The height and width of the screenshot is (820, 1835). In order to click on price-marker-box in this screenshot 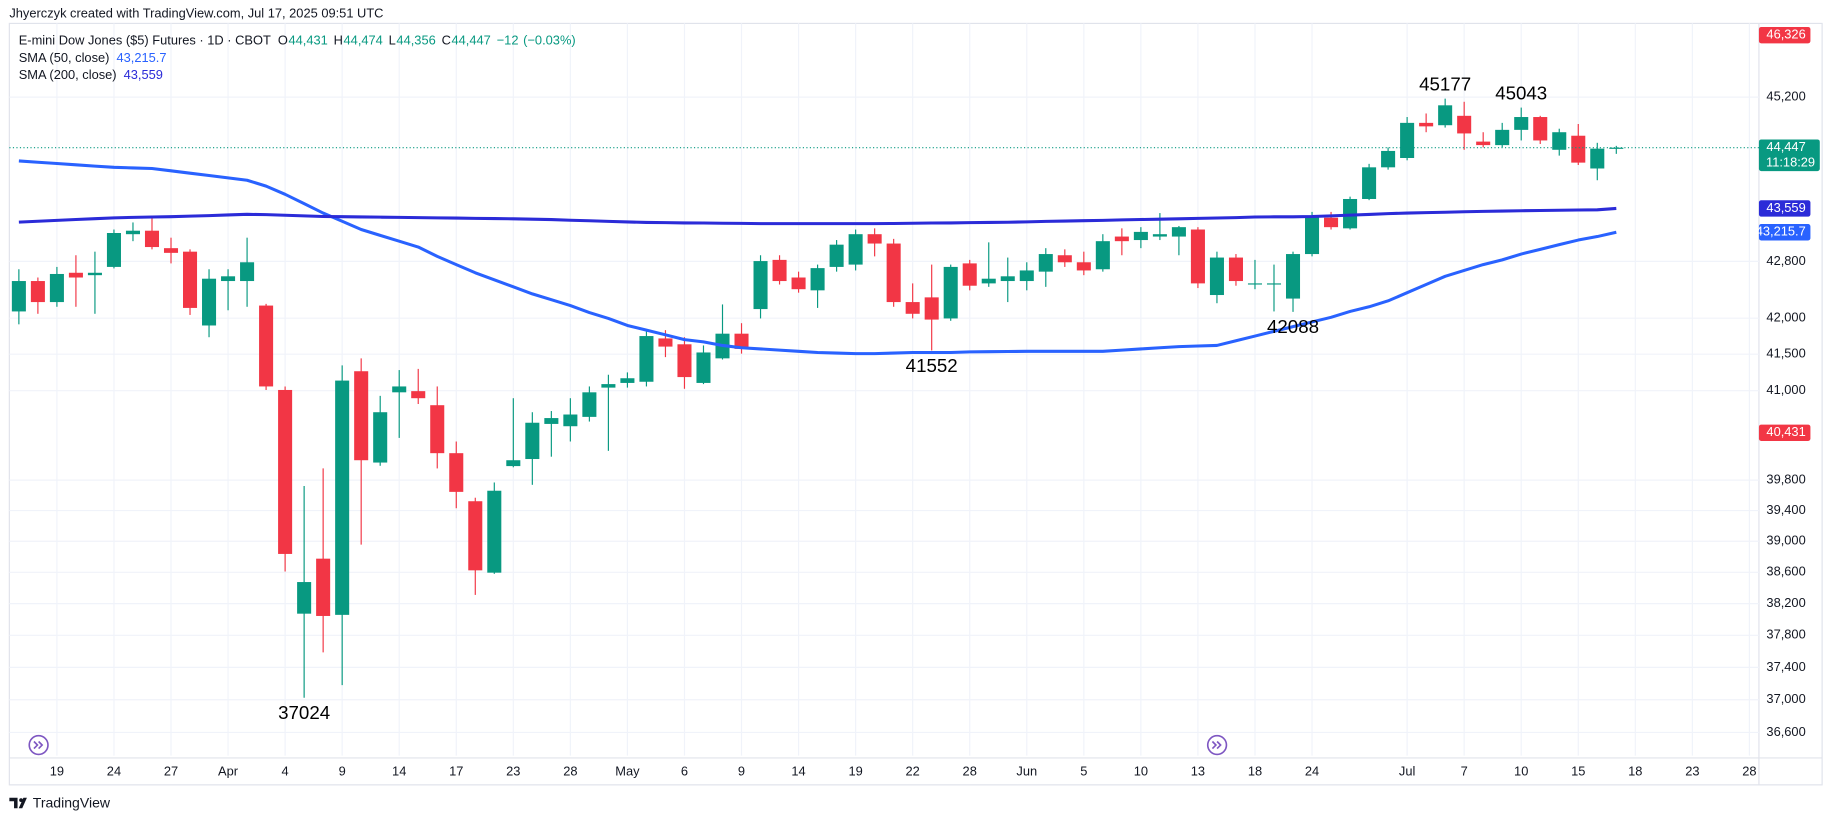, I will do `click(1784, 432)`.